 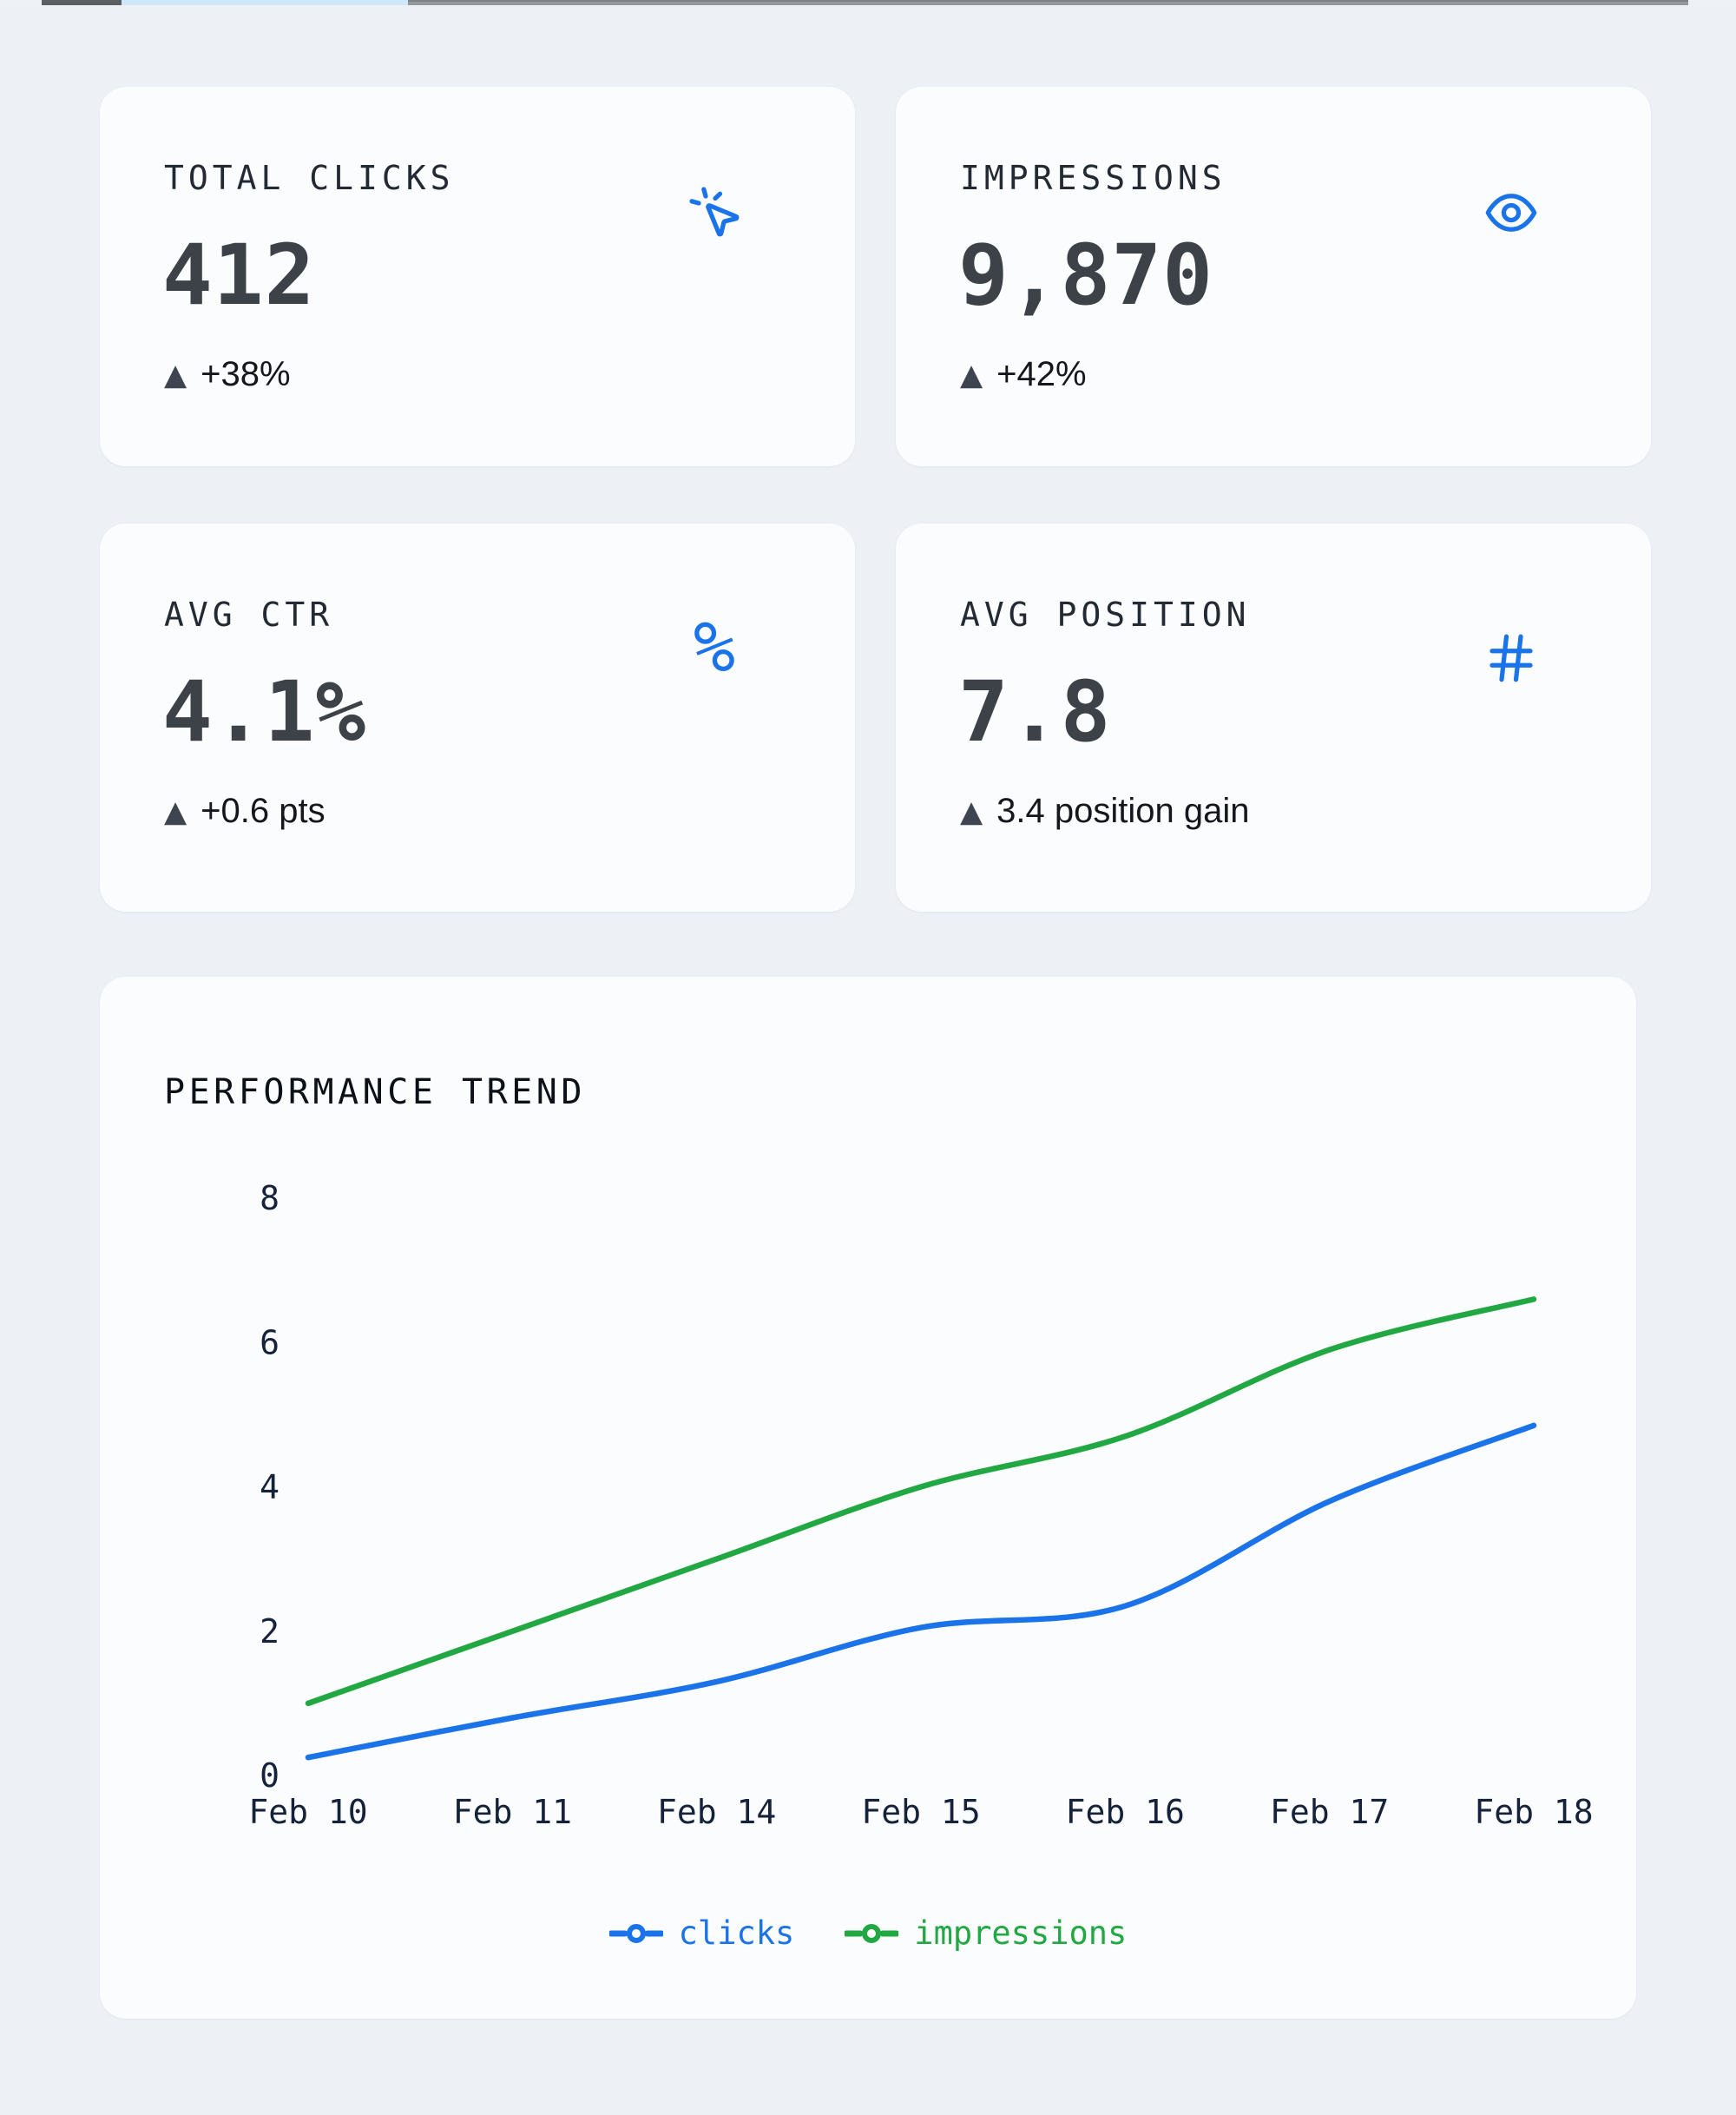 I want to click on delta-text: 3.4 position gain, so click(x=1123, y=811).